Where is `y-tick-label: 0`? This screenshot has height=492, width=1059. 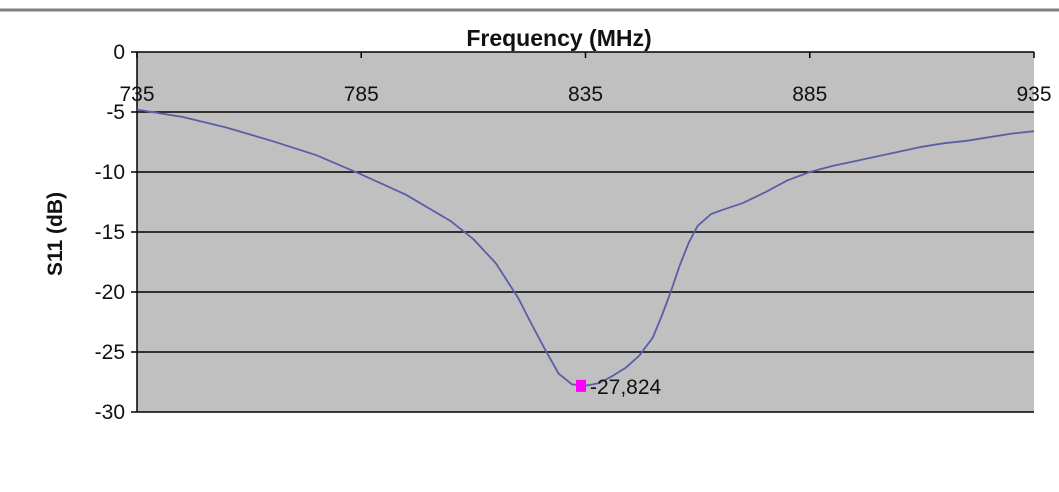 y-tick-label: 0 is located at coordinates (119, 52).